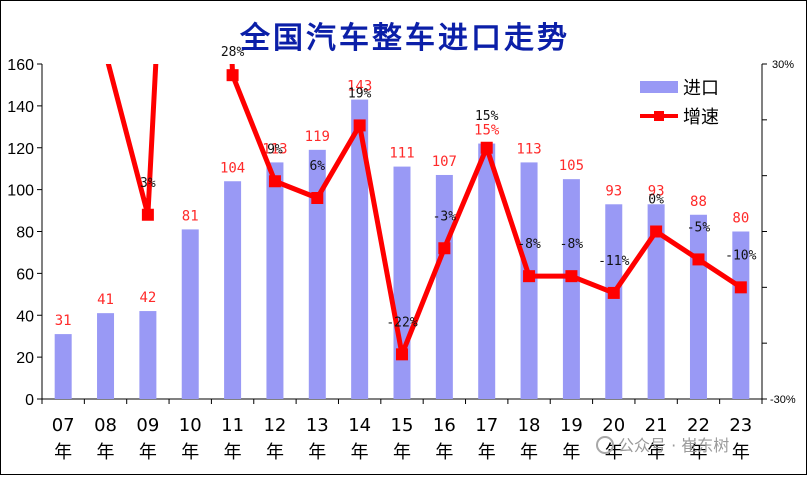 Image resolution: width=809 pixels, height=477 pixels. I want to click on growth-value-label: 3%, so click(148, 183).